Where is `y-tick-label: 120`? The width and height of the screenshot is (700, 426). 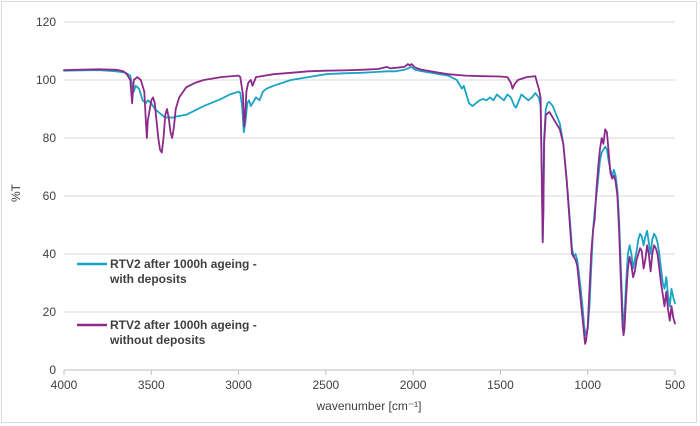 y-tick-label: 120 is located at coordinates (46, 22).